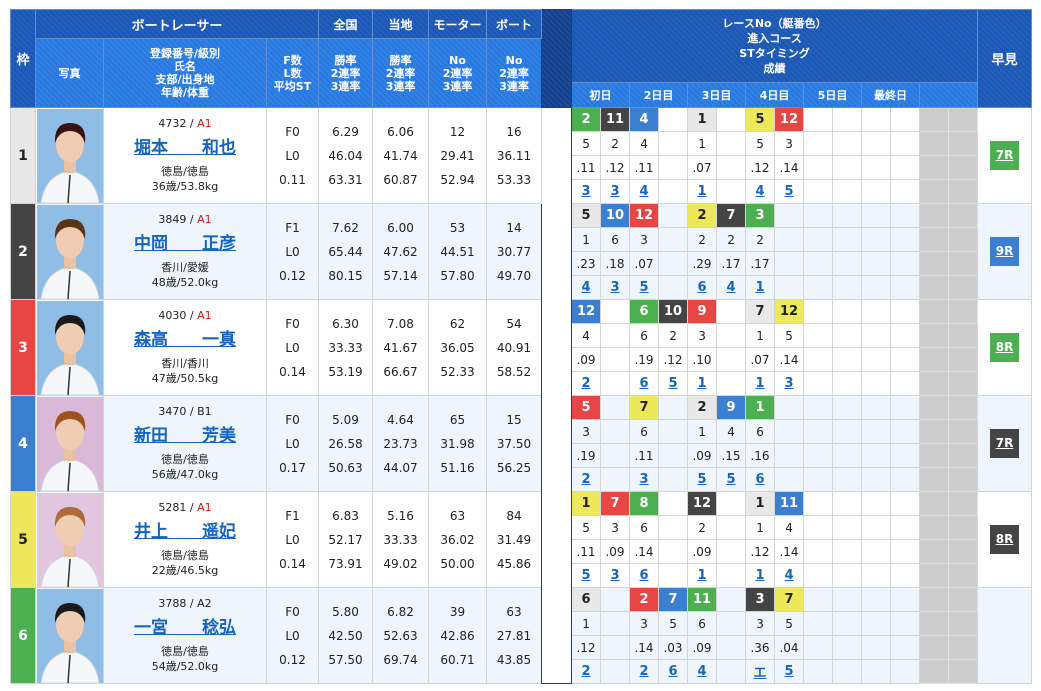 The width and height of the screenshot is (1041, 691). What do you see at coordinates (789, 119) in the screenshot?
I see `race-number: 12` at bounding box center [789, 119].